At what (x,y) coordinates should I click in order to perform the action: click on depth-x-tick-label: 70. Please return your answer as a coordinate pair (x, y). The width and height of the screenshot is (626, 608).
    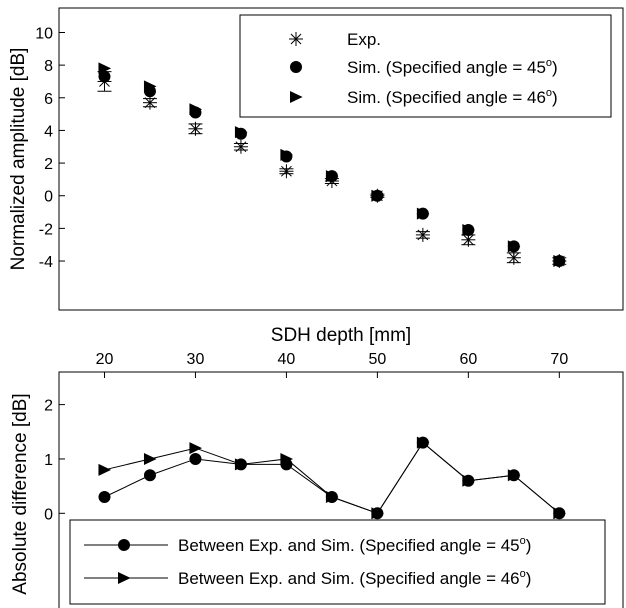
    Looking at the image, I should click on (559, 359).